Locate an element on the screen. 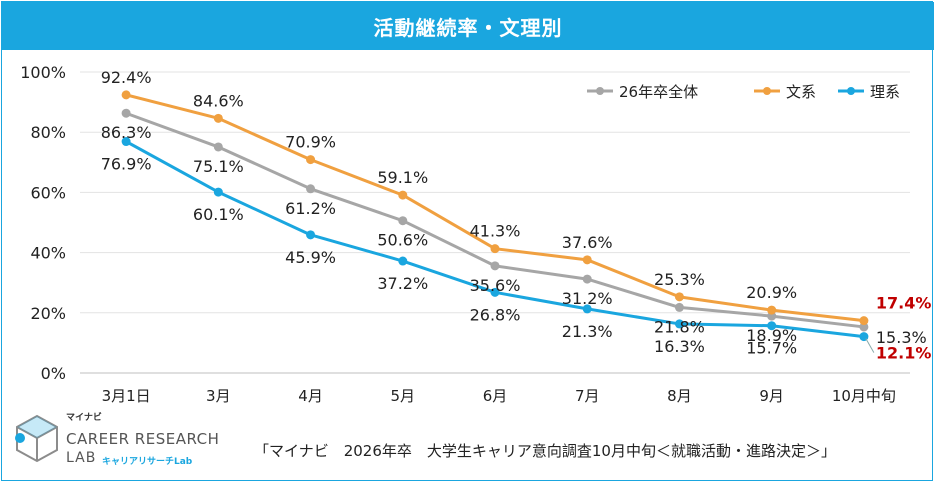  data-label: 76.9% is located at coordinates (126, 164).